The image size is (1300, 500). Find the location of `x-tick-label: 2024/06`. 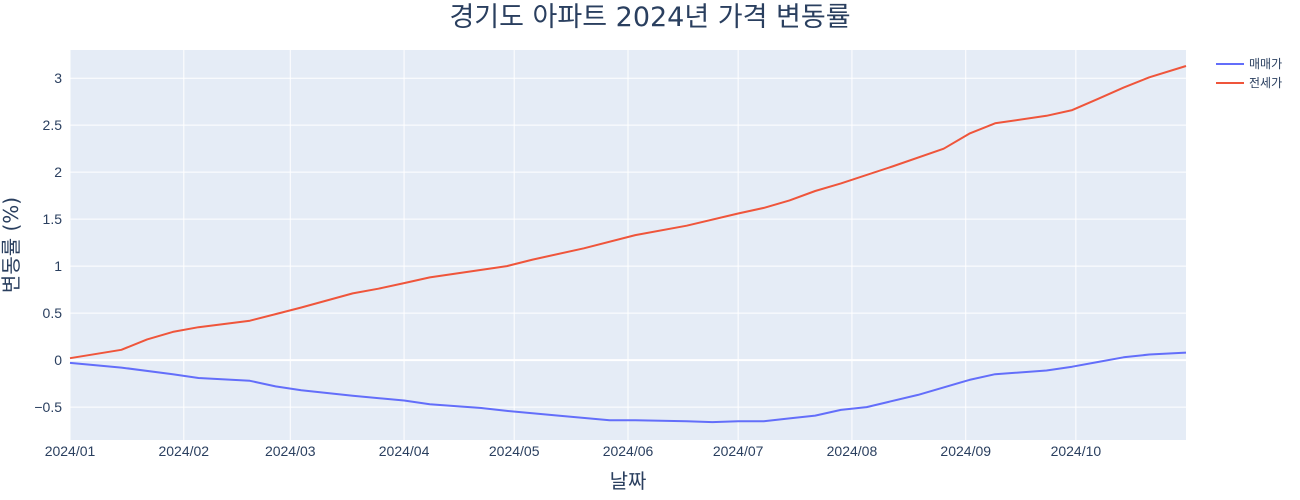

x-tick-label: 2024/06 is located at coordinates (628, 451).